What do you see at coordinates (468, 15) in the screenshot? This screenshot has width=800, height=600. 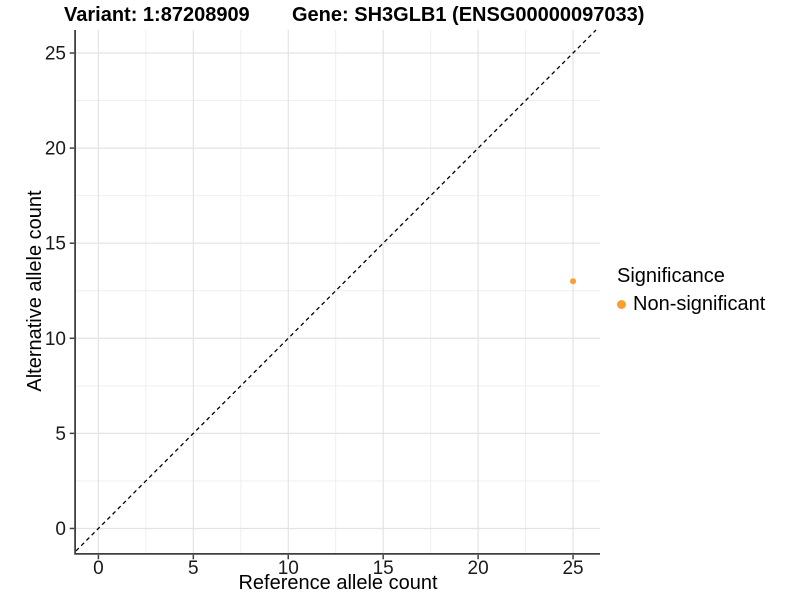 I see `plot-title-gene: Gene: SH3GLB1 (ENSG00000097033)` at bounding box center [468, 15].